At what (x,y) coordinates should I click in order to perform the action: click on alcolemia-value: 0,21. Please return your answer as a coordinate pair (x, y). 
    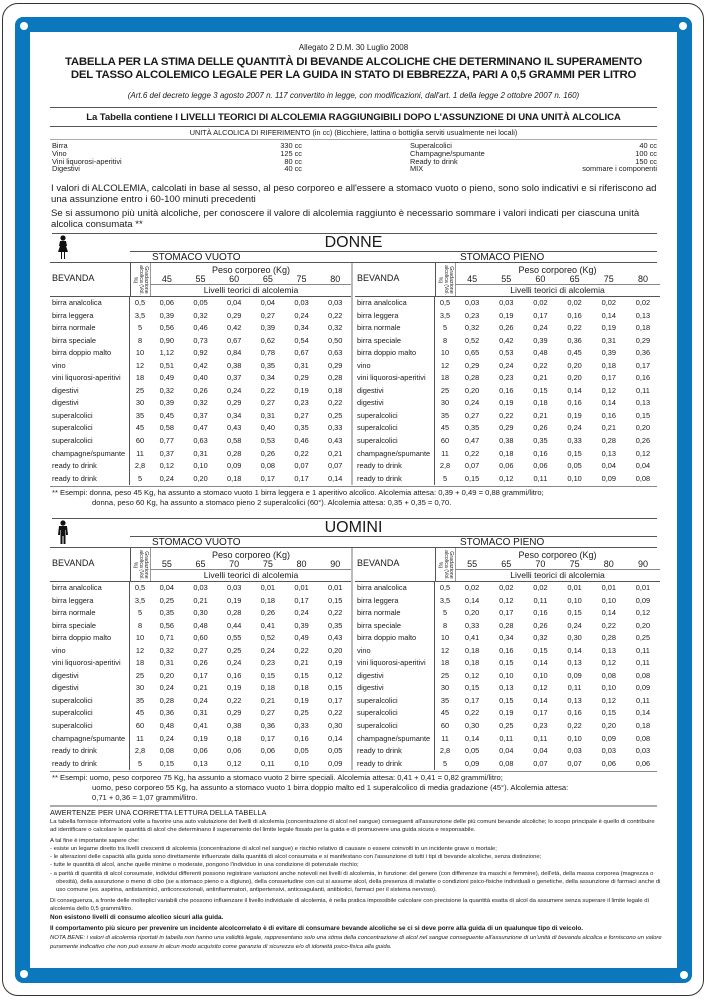
    Looking at the image, I should click on (200, 600).